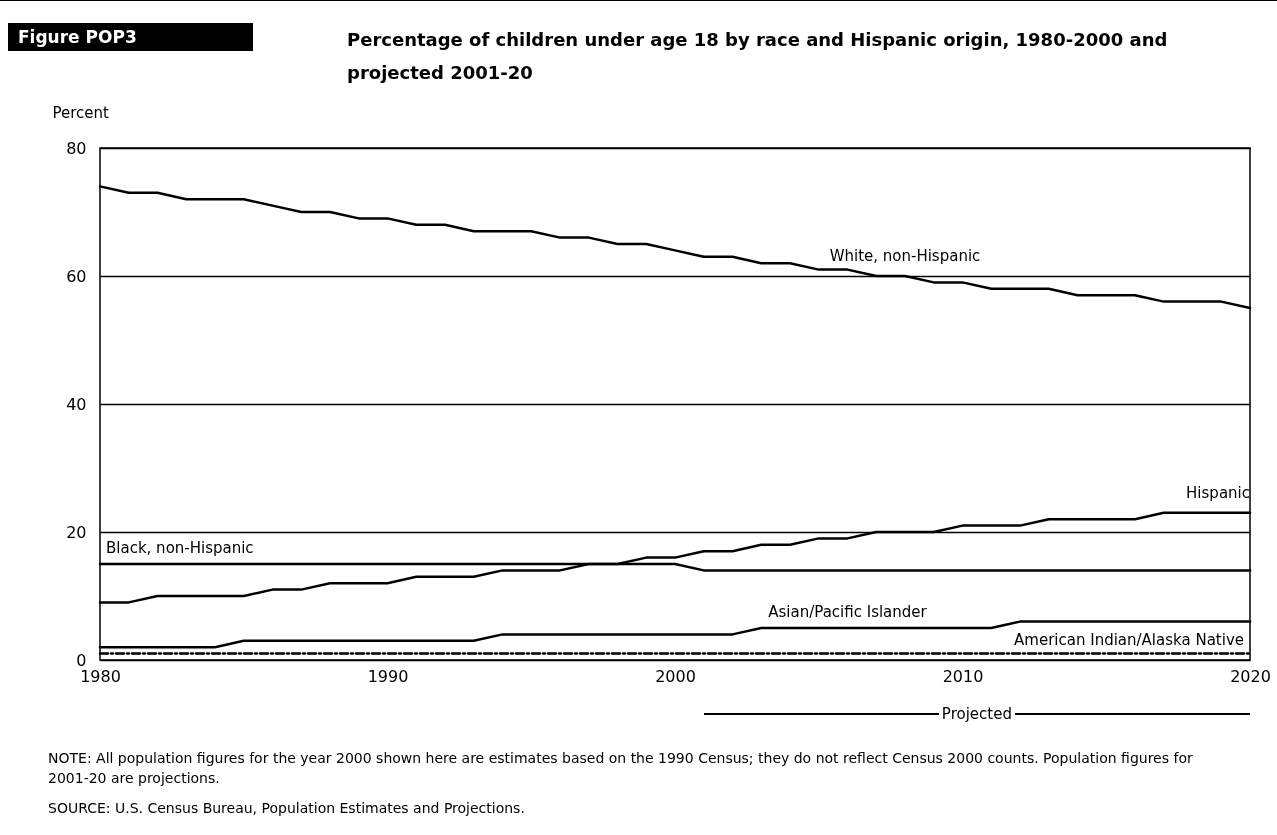  What do you see at coordinates (287, 808) in the screenshot?
I see `source-note: SOURCE: U.S. Census Bureau, Population Estimates and Projections.` at bounding box center [287, 808].